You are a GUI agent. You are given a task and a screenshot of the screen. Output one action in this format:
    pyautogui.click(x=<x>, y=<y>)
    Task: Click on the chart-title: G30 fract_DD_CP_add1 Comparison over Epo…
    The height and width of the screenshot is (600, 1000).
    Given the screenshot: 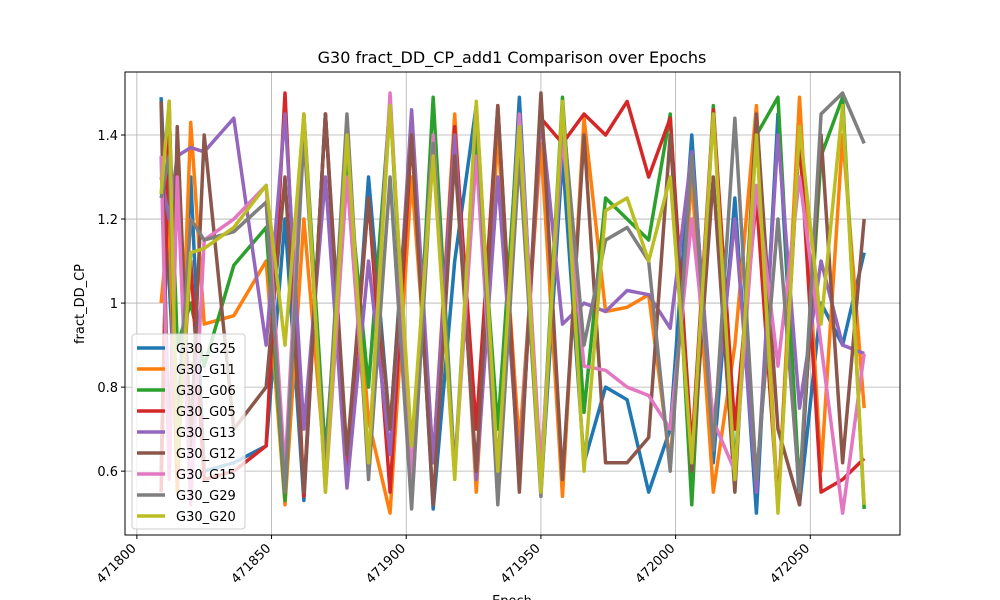 What is the action you would take?
    pyautogui.click(x=512, y=58)
    